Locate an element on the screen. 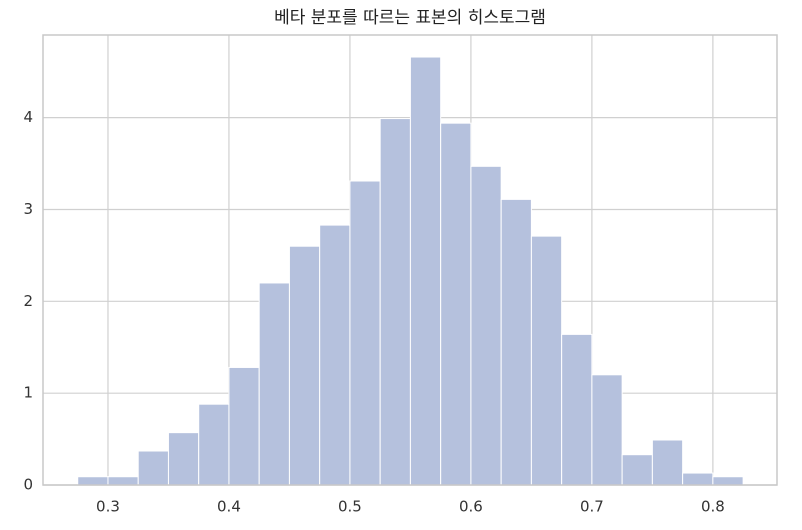 The width and height of the screenshot is (802, 530). y-tick-label: 2 is located at coordinates (28, 301).